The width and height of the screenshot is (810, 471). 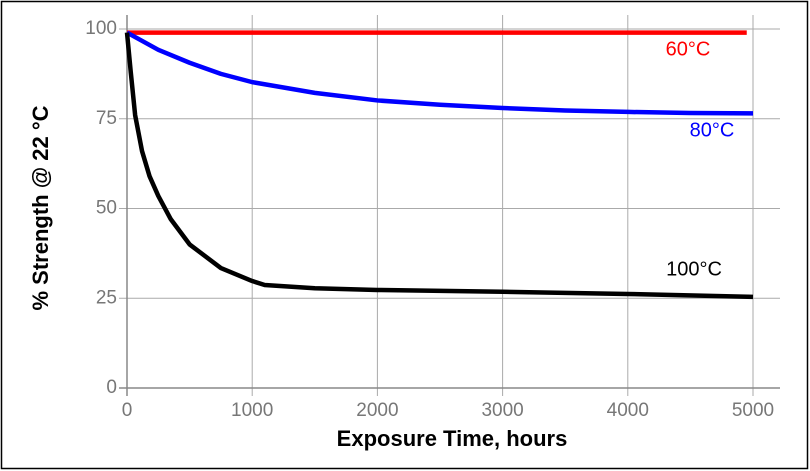 I want to click on x-tick-label: 1000, so click(x=252, y=410).